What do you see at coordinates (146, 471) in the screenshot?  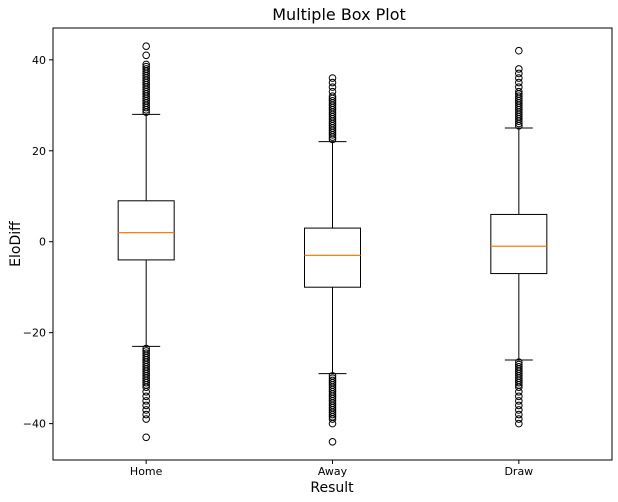 I see `x-tick-label: Home` at bounding box center [146, 471].